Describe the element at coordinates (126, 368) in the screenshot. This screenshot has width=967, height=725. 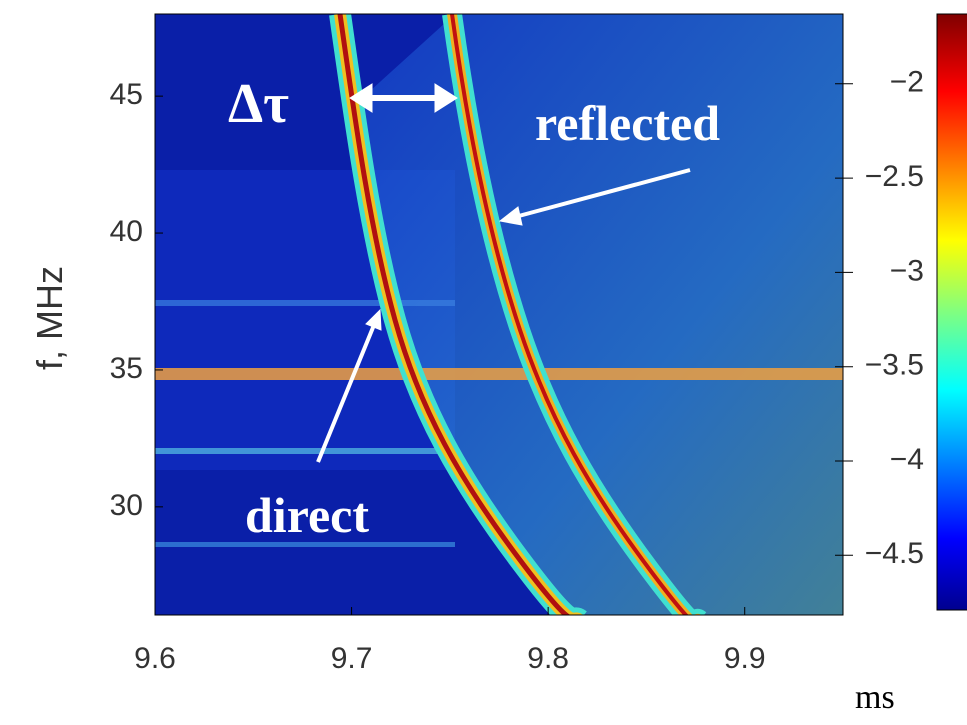
I see `y-tick-label: 35` at that location.